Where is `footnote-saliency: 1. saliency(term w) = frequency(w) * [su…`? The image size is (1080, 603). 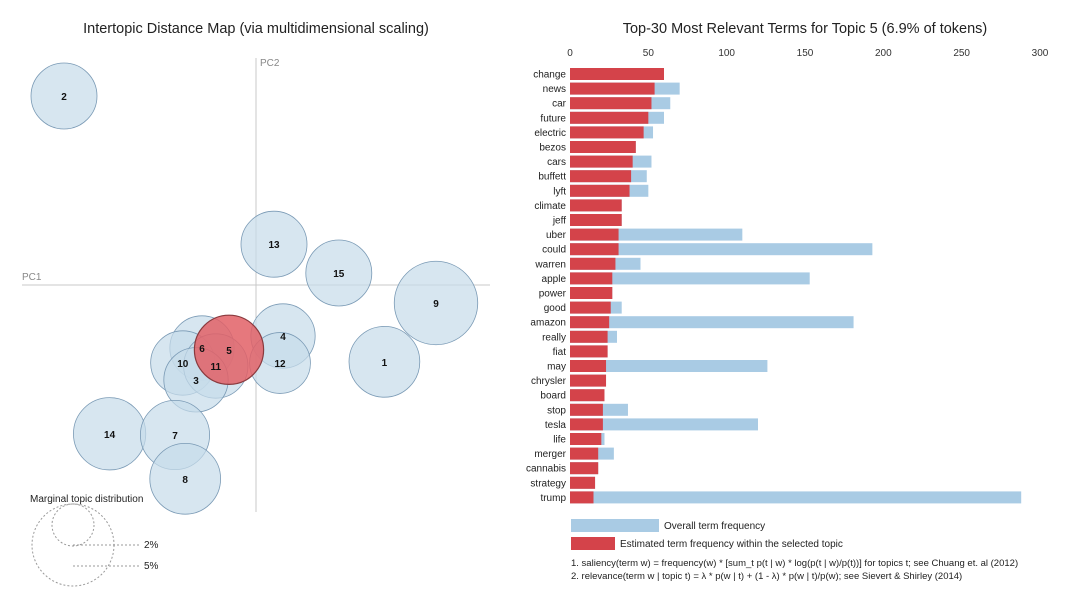
footnote-saliency: 1. saliency(term w) = frequency(w) * [su… is located at coordinates (794, 563).